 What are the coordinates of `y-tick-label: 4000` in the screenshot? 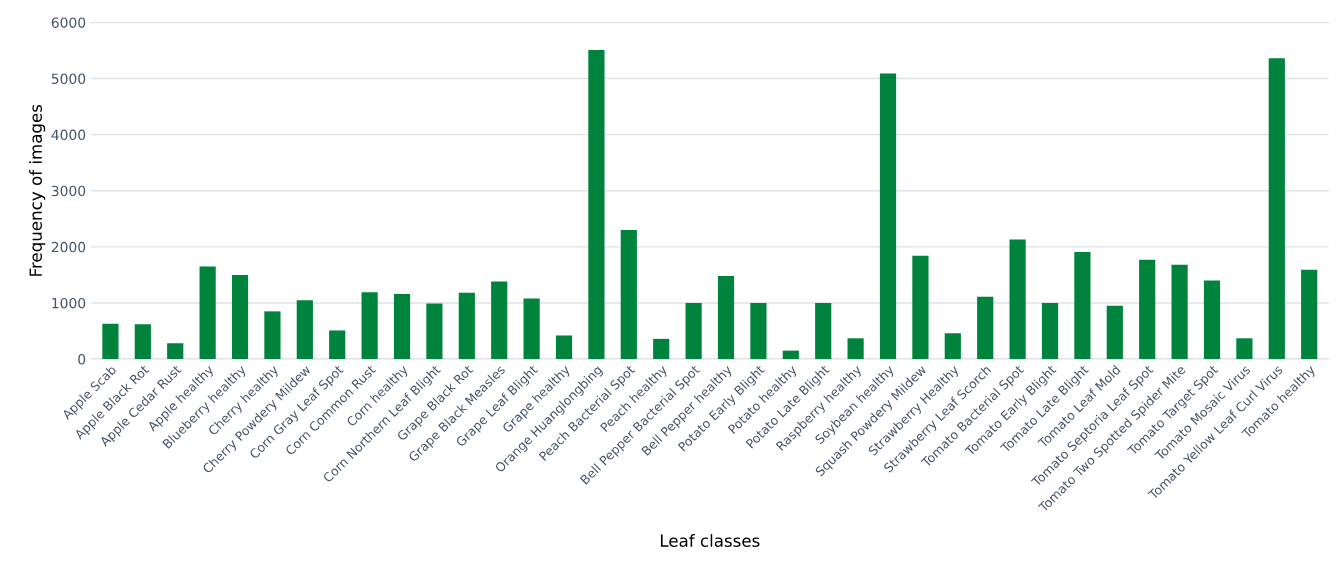 It's located at (68, 135).